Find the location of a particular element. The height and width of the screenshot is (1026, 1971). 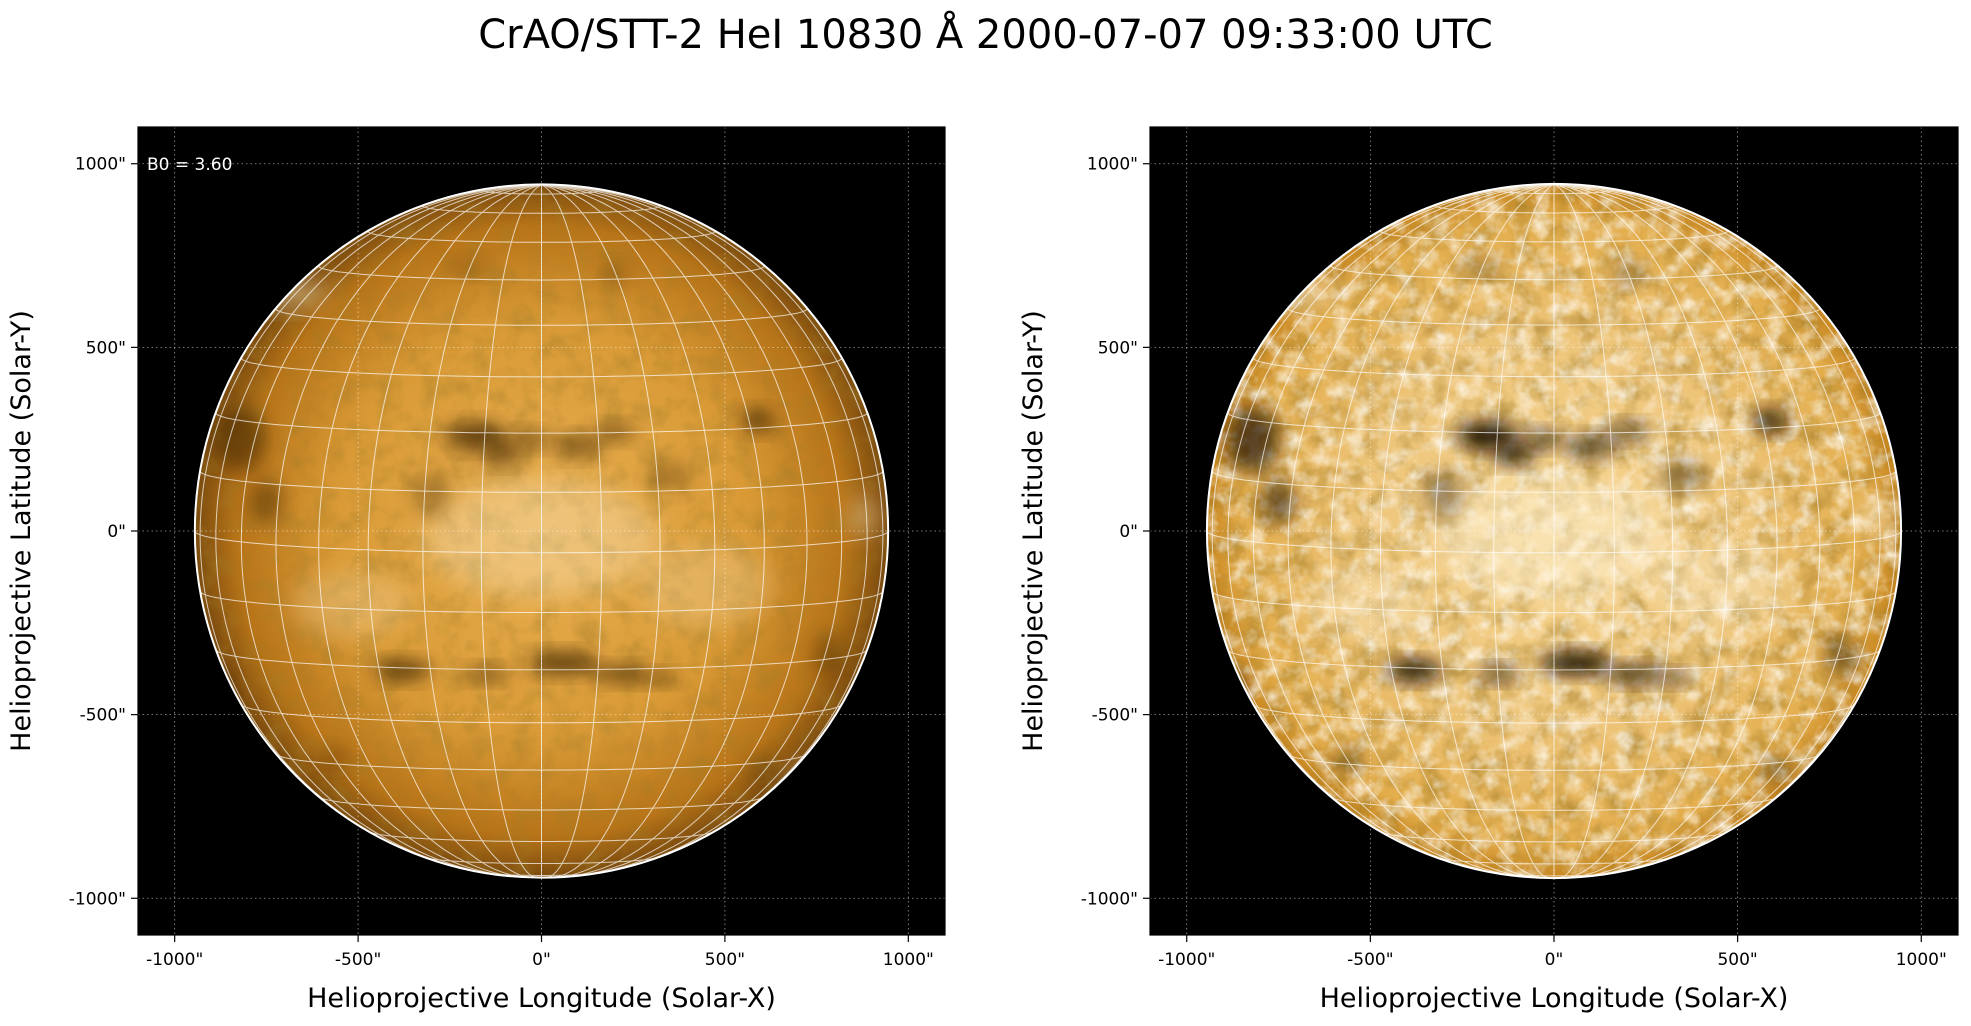

y-tick-label: 0" is located at coordinates (116, 532).